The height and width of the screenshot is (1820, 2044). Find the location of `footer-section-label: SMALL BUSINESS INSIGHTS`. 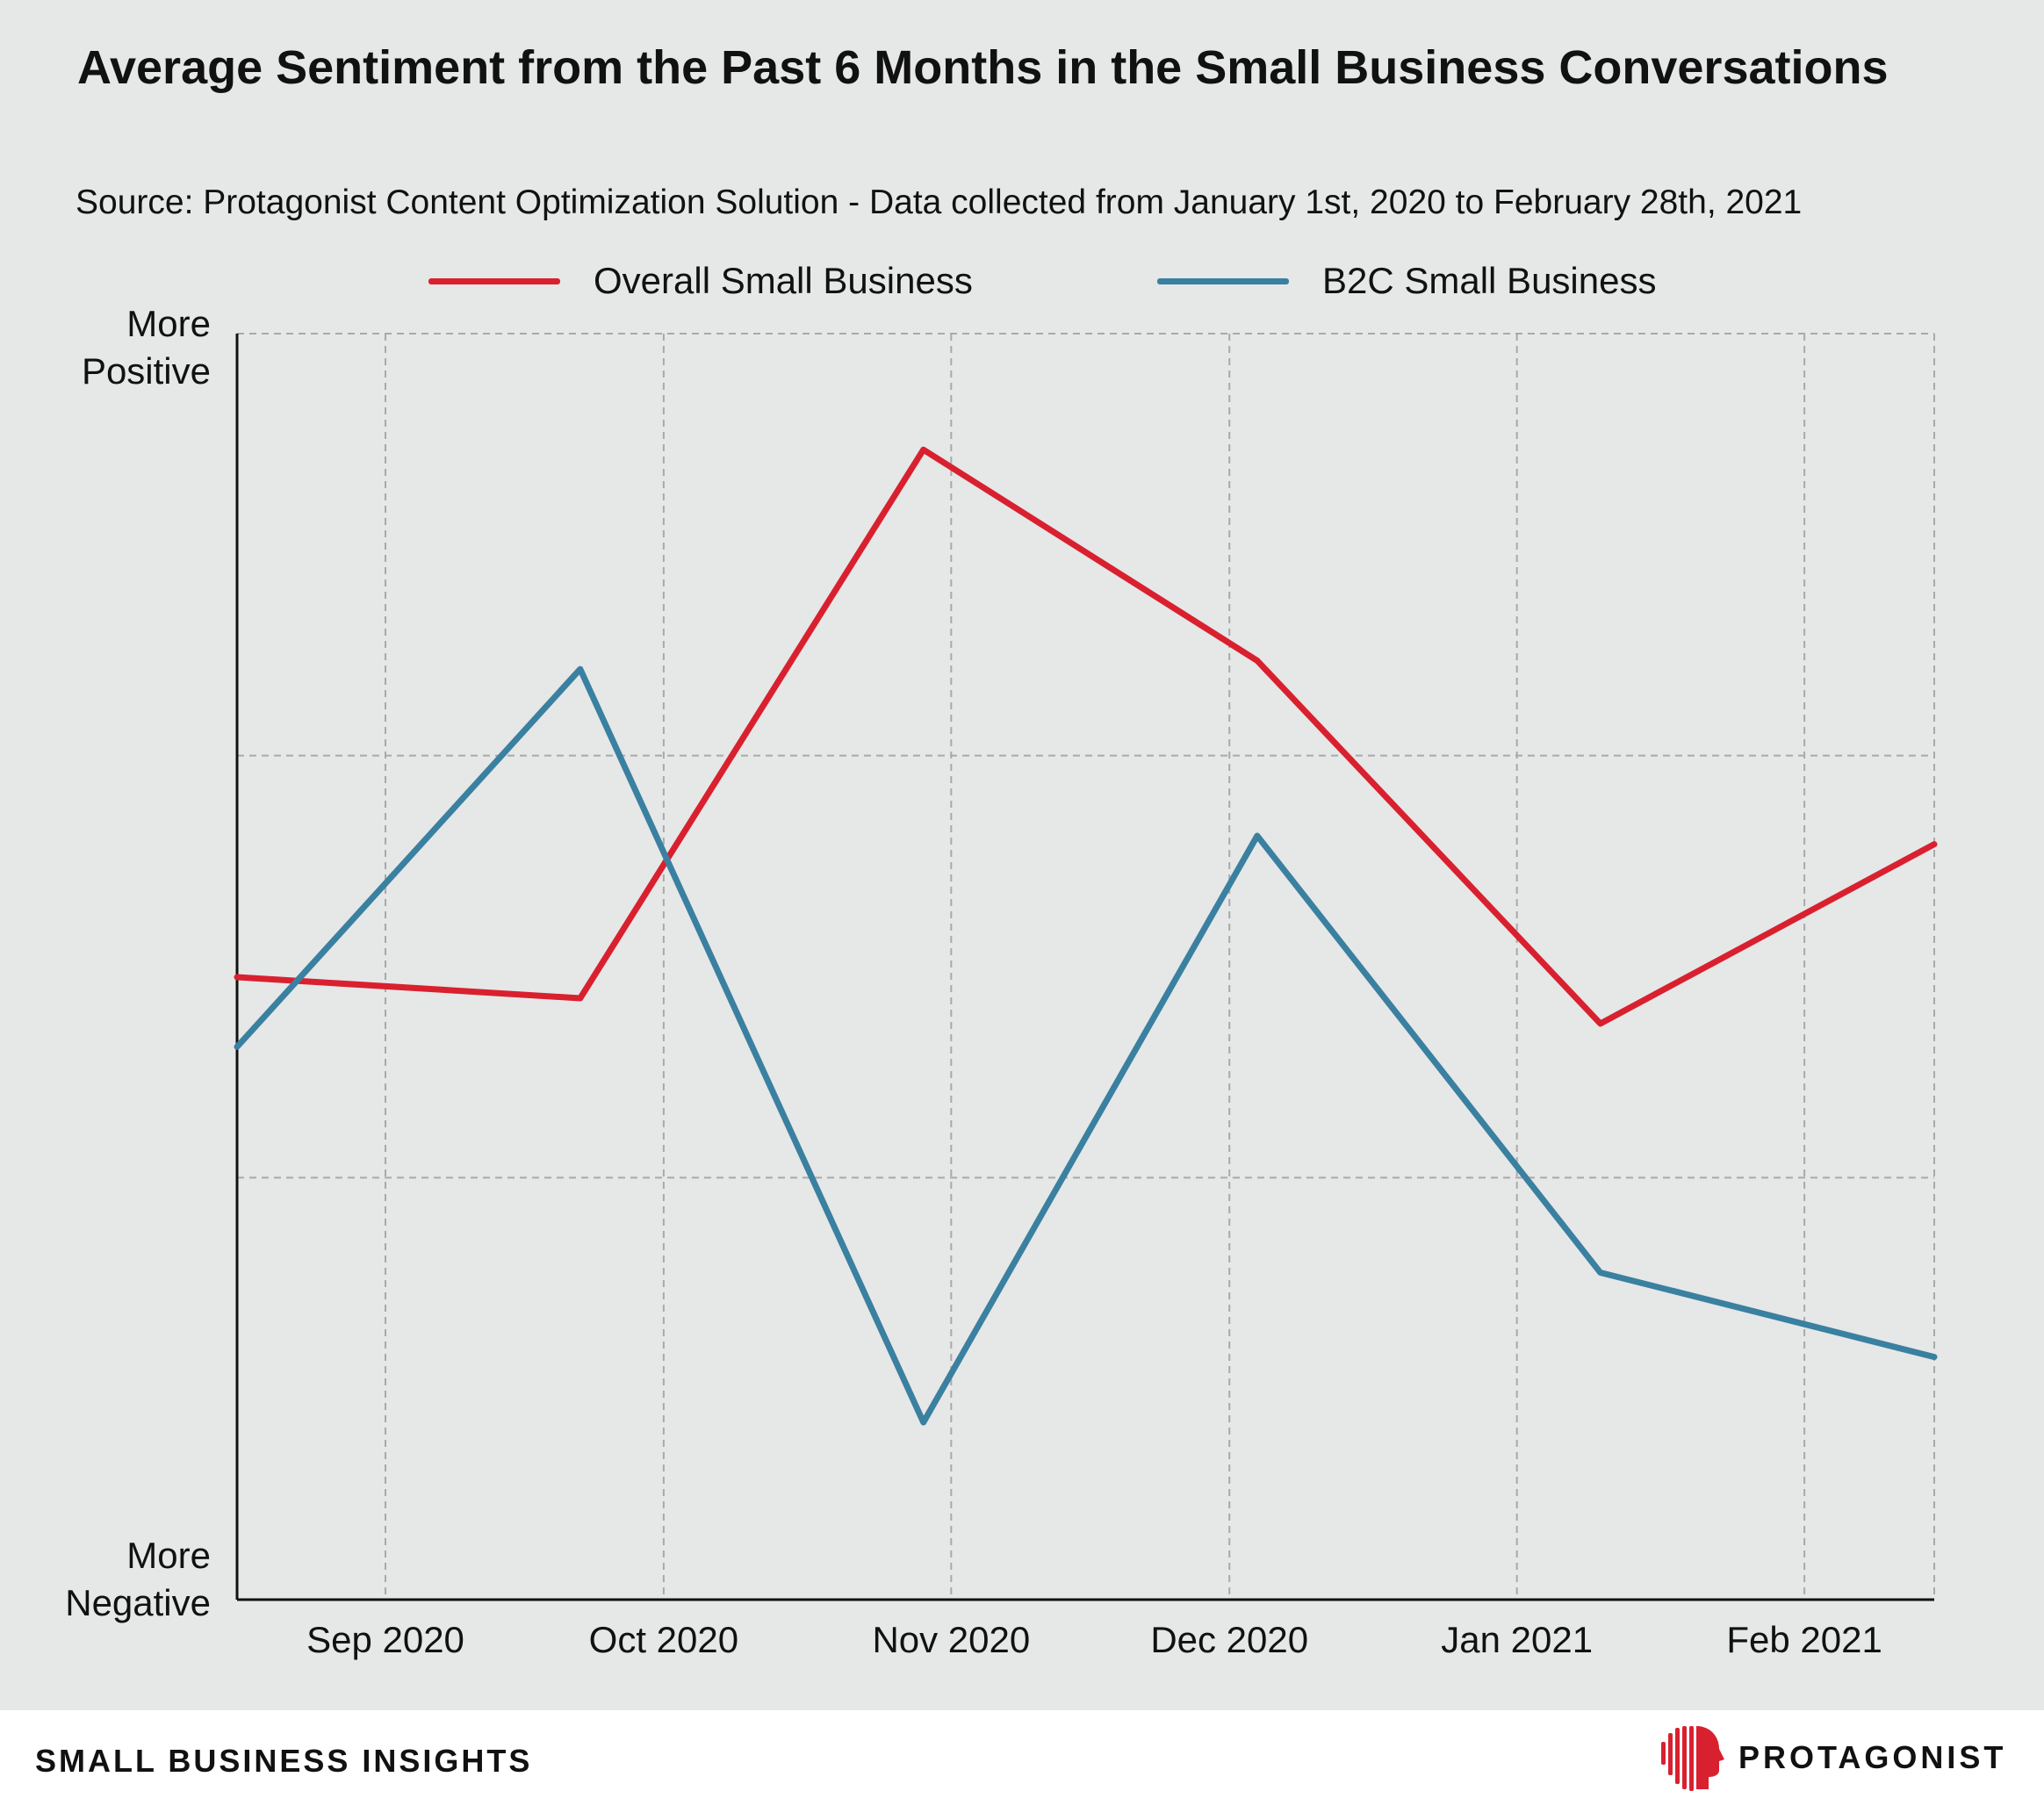

footer-section-label: SMALL BUSINESS INSIGHTS is located at coordinates (284, 1761).